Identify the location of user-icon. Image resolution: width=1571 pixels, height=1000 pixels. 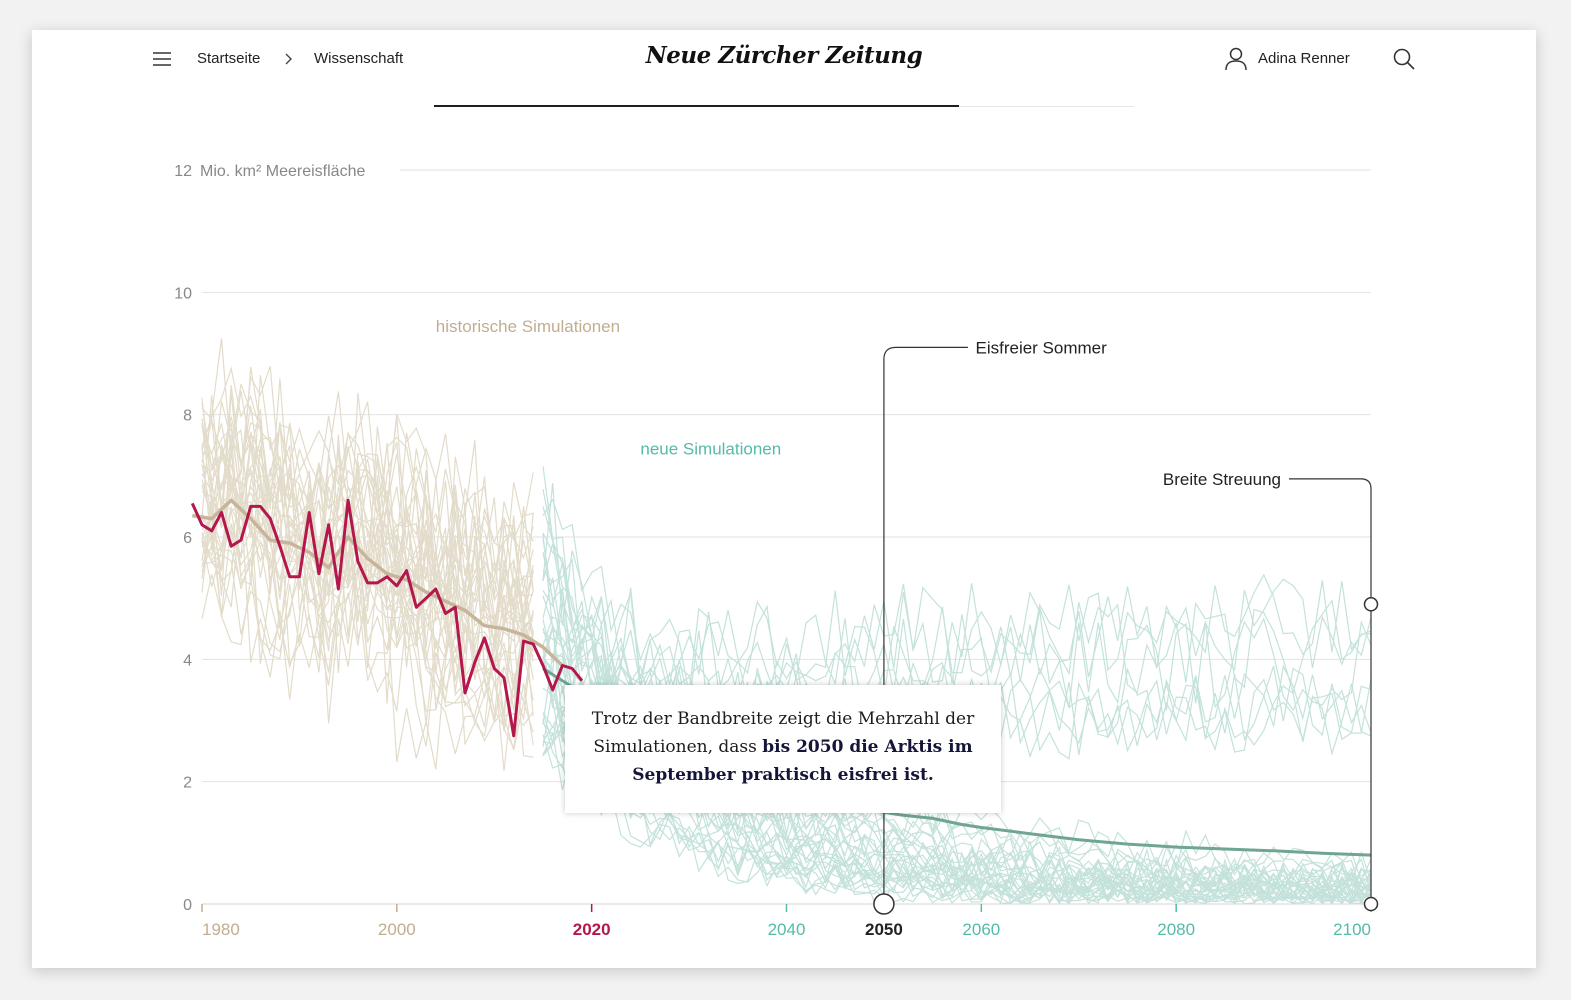
(1236, 59).